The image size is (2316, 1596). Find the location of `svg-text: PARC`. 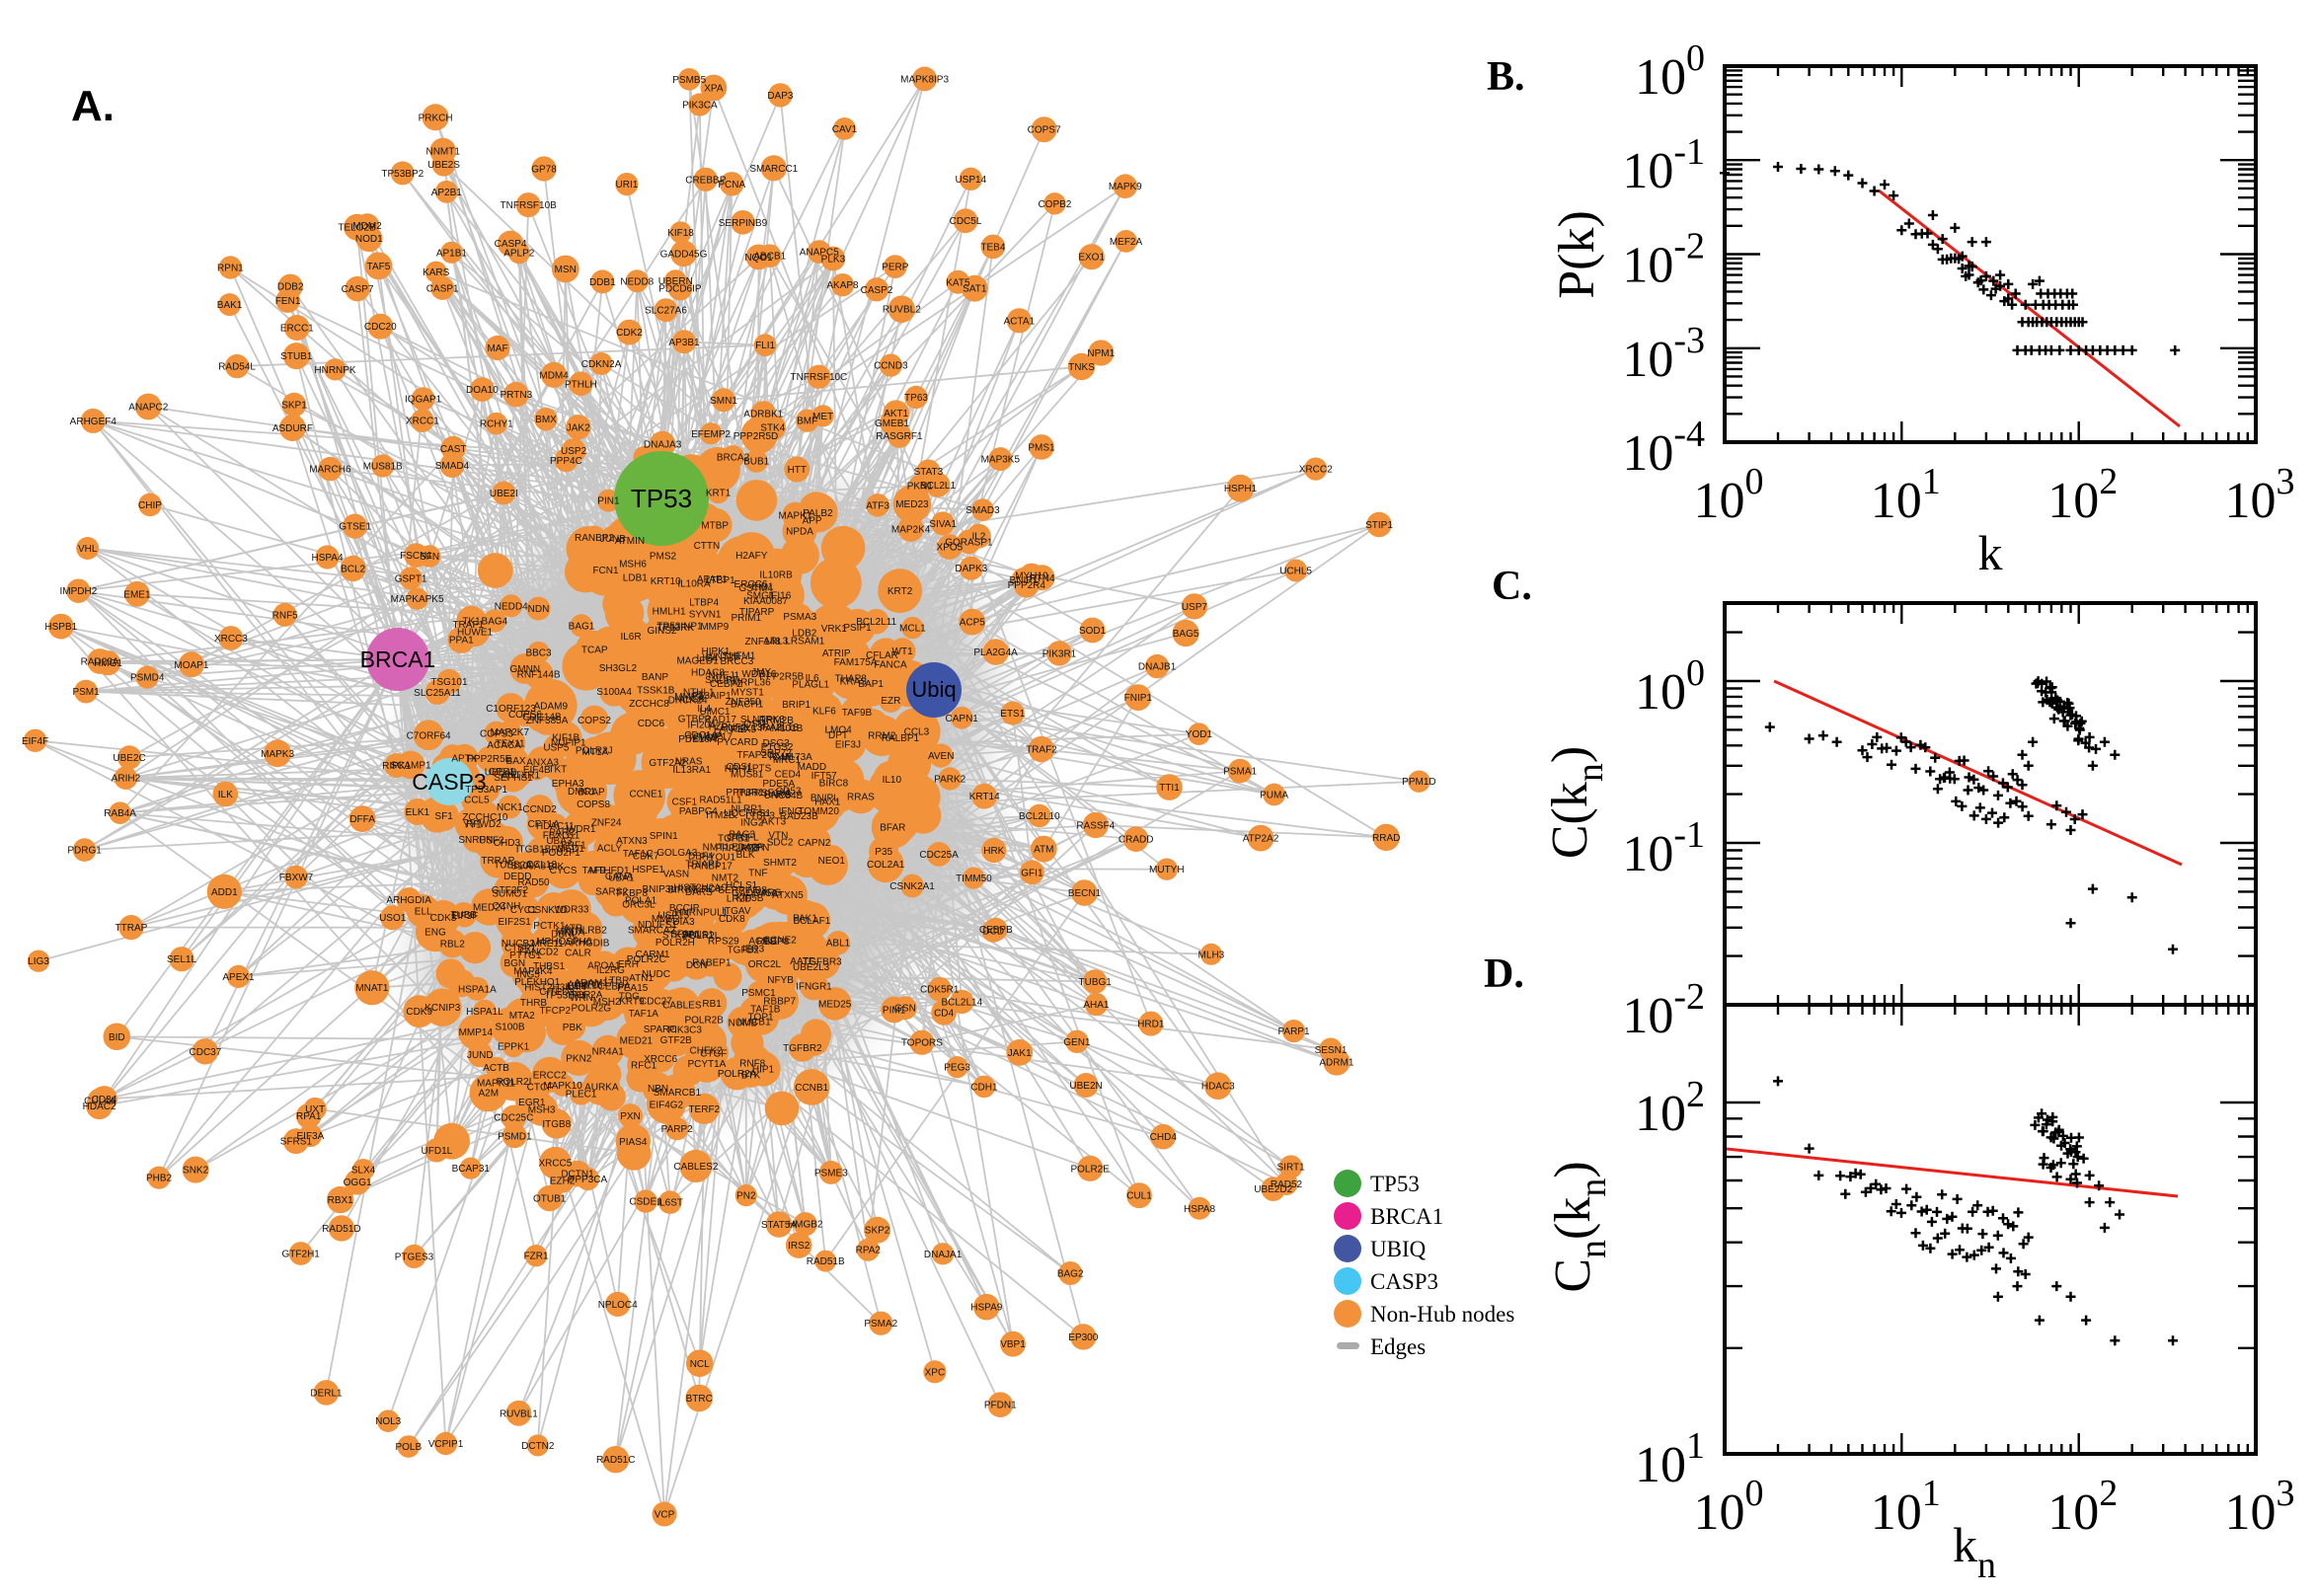

svg-text: PARC is located at coordinates (562, 832).